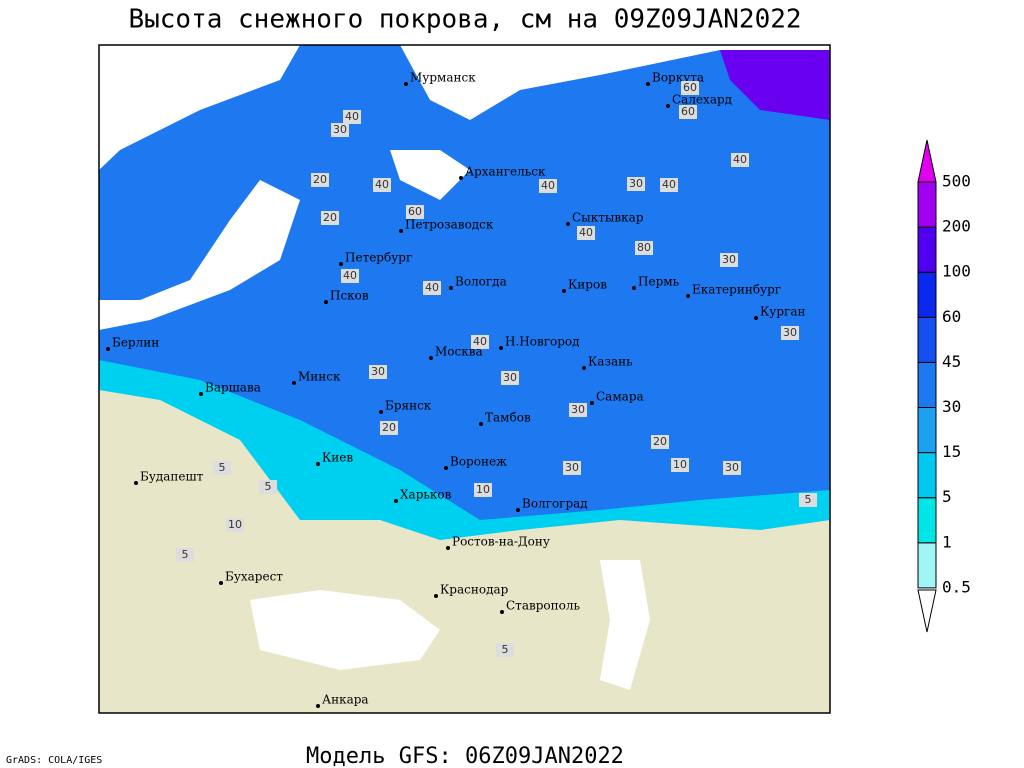 This screenshot has width=1024, height=768. What do you see at coordinates (956, 586) in the screenshot?
I see `legend-label: 0.5` at bounding box center [956, 586].